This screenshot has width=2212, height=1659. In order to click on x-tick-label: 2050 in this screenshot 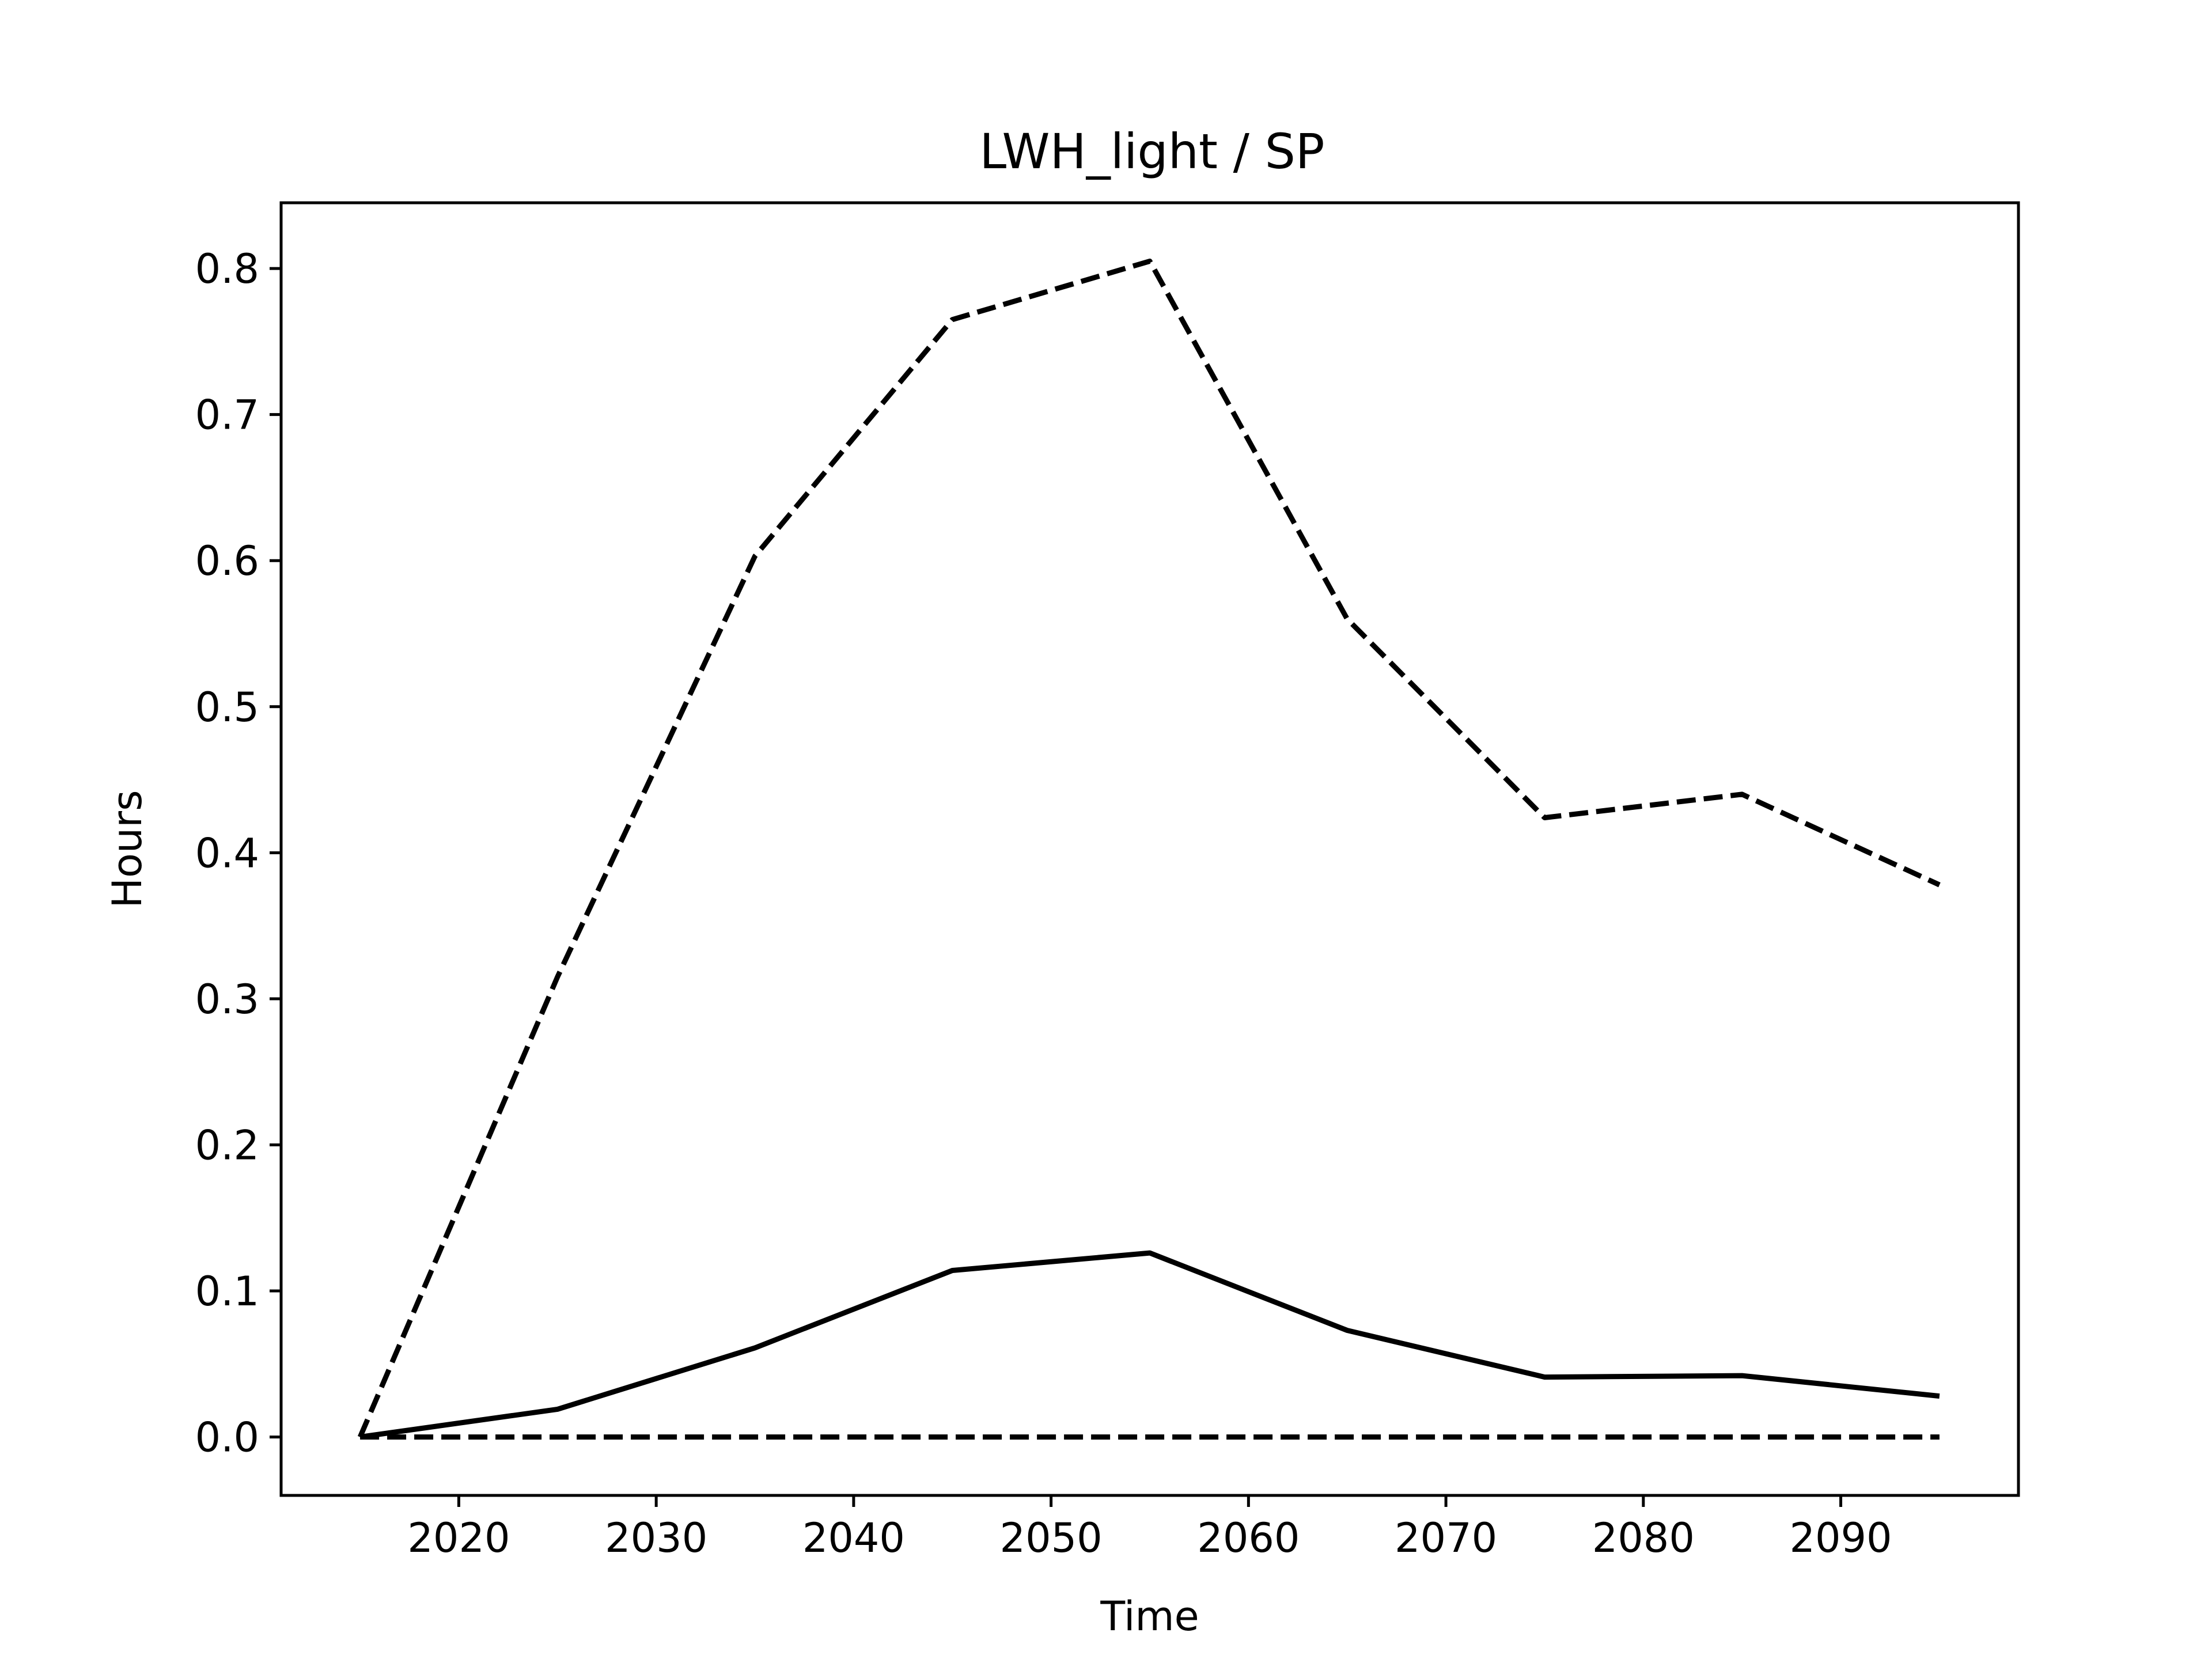, I will do `click(1051, 1538)`.